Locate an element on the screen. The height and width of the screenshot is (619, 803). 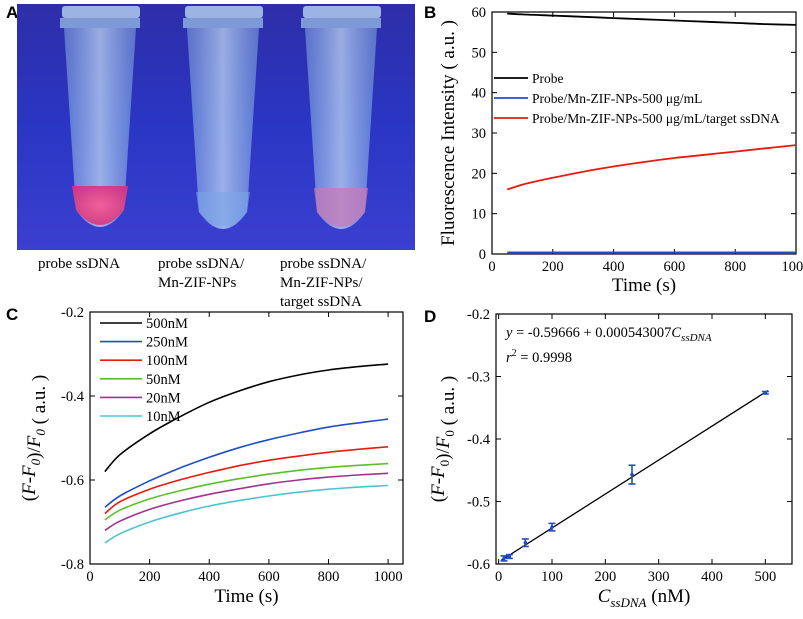
legend-label: Probe/Mn-ZIF-NPs-500 μg/mL/target ssDNA is located at coordinates (656, 118).